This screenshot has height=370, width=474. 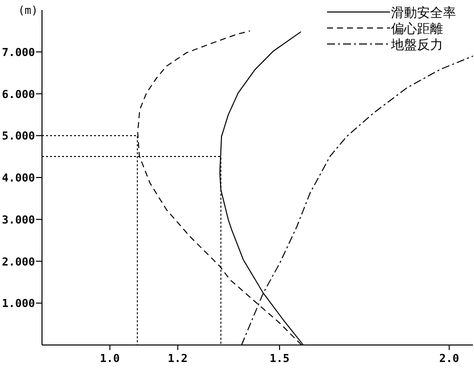 What do you see at coordinates (178, 358) in the screenshot?
I see `x-tick-label: 1.2` at bounding box center [178, 358].